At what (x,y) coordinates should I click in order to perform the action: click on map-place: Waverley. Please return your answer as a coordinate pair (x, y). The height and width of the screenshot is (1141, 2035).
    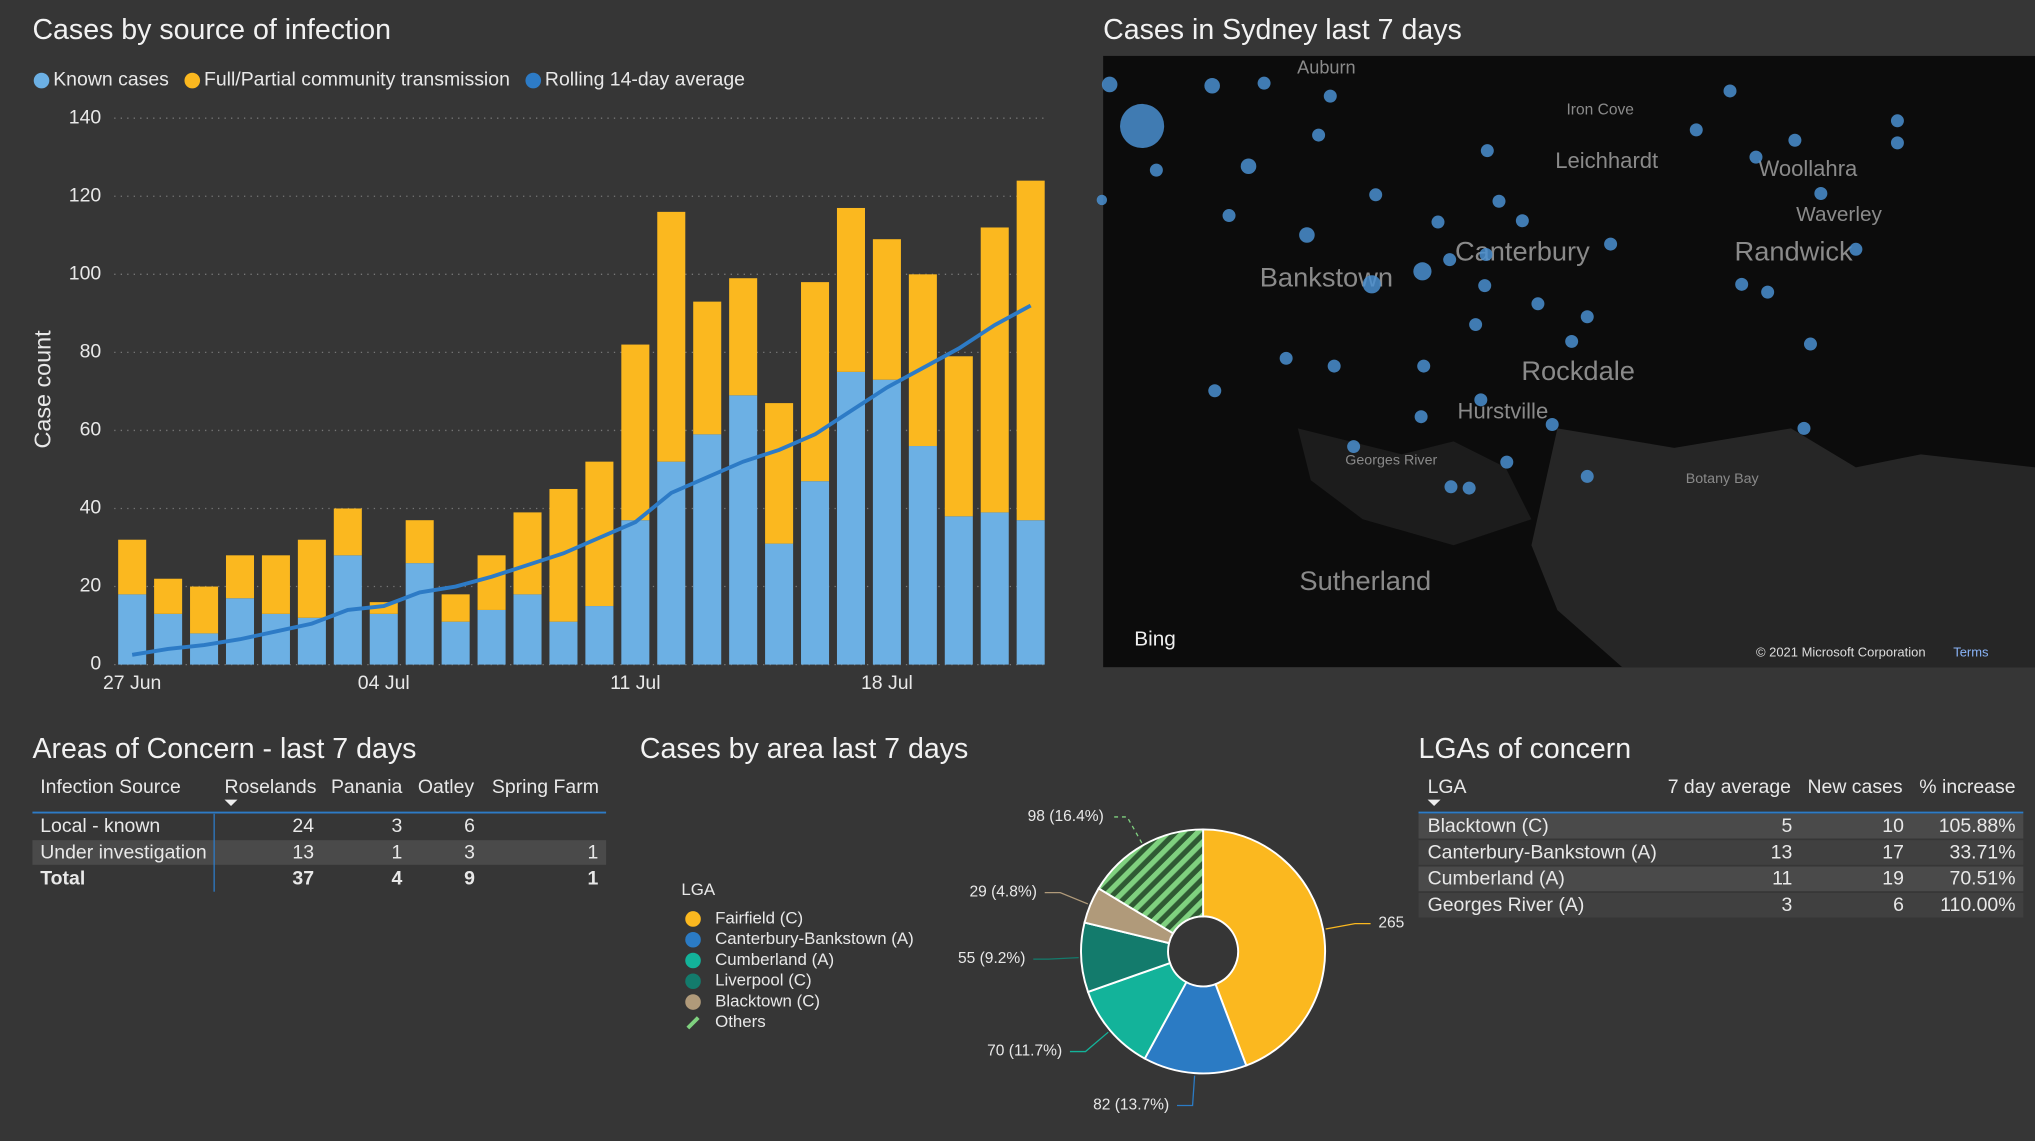
    Looking at the image, I should click on (1839, 214).